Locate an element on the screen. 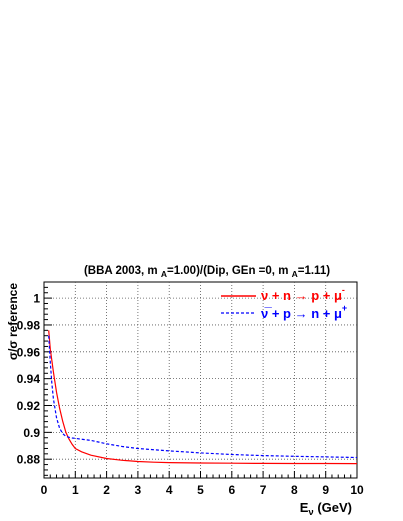 Image resolution: width=403 pixels, height=521 pixels. y-tick-label: 1 is located at coordinates (36, 299).